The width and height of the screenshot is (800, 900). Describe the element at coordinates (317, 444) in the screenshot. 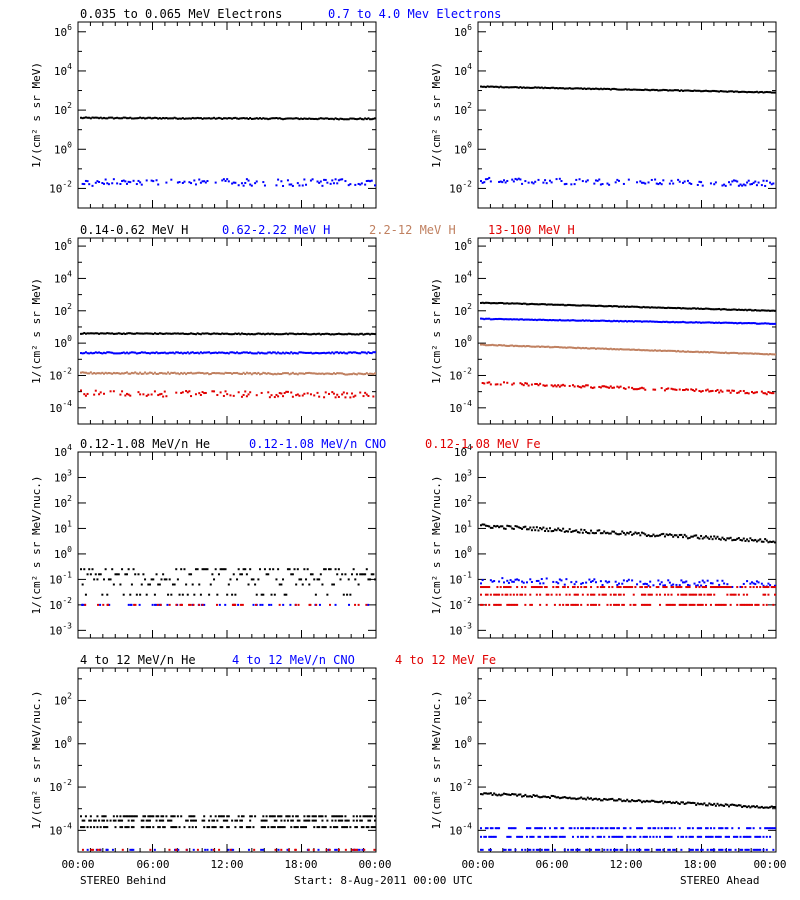

I see `legend-cno-low: 0.12-1.08 MeV/n CNO` at that location.